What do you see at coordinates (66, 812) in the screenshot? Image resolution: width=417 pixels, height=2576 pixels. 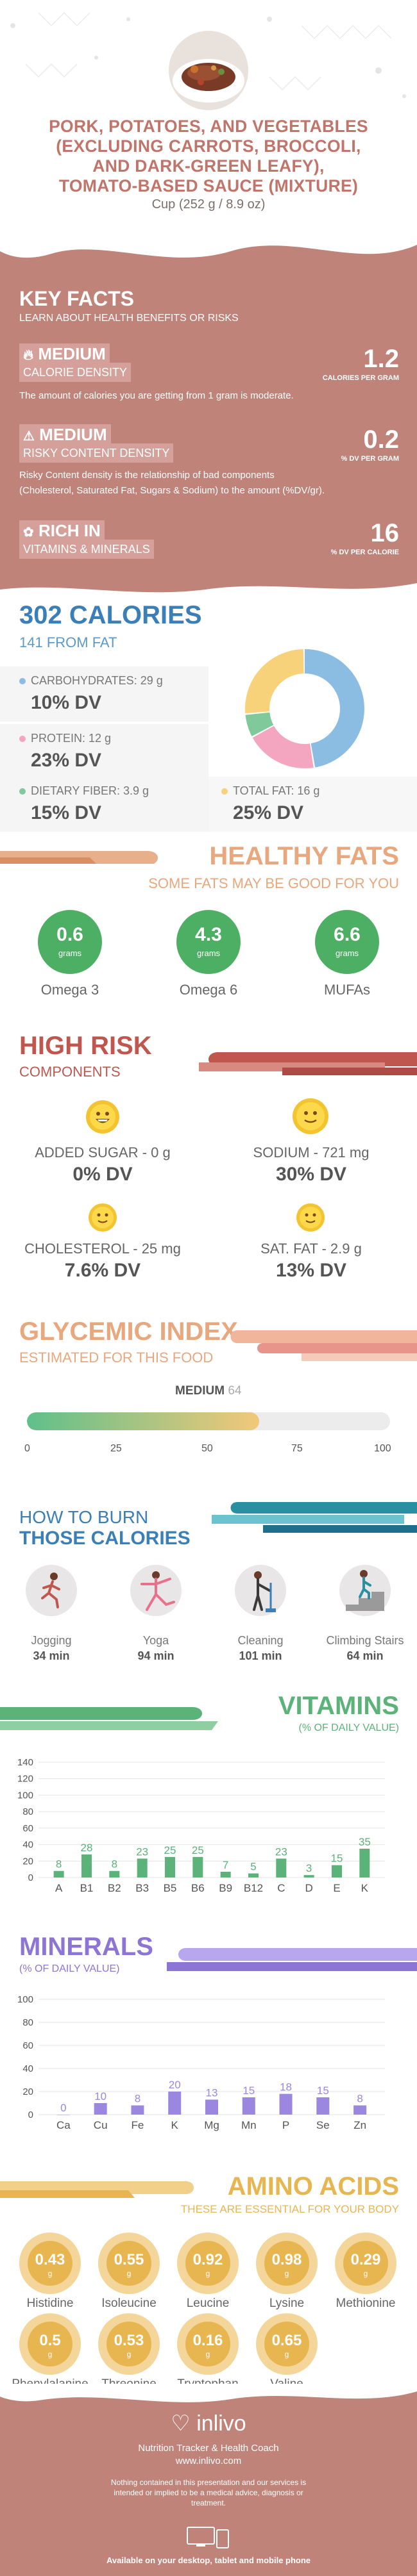 I see `fiber-dv: 15% DV` at bounding box center [66, 812].